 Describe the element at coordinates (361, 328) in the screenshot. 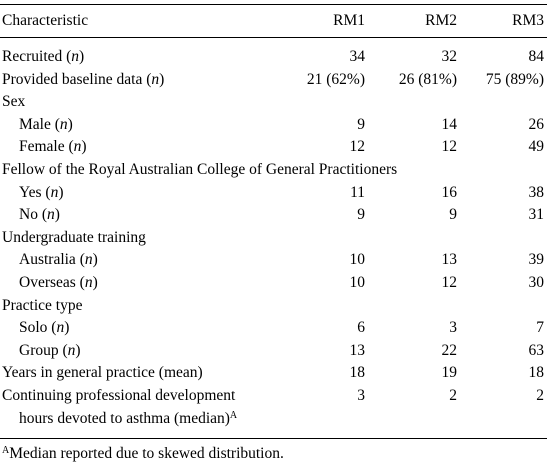

I see `cell-rm1: 6` at that location.